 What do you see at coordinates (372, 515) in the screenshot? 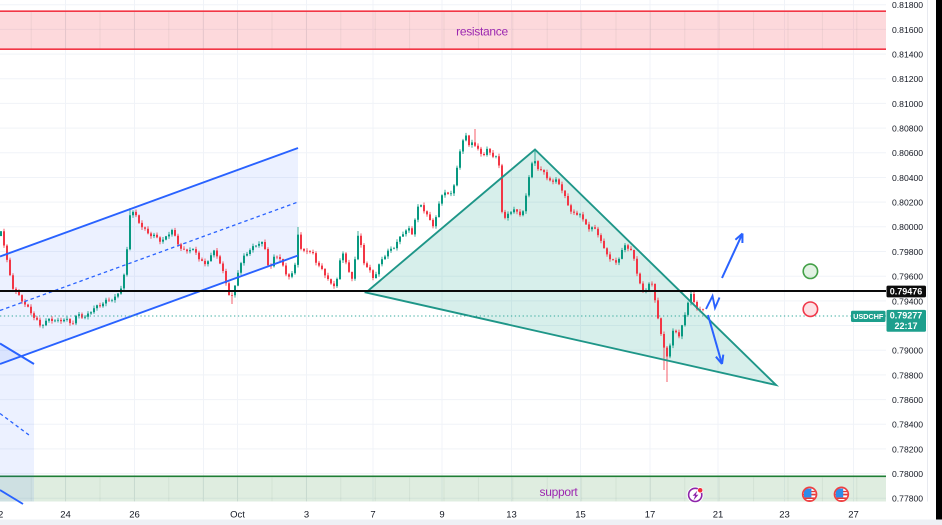
I see `svg-text: 7` at bounding box center [372, 515].